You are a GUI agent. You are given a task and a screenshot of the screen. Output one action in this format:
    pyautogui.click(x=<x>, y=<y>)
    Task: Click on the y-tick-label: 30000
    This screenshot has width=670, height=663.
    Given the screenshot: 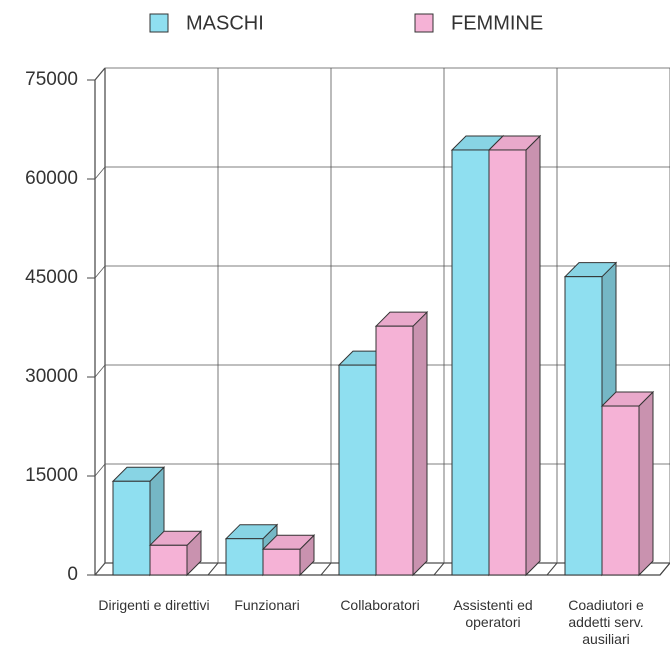 What is the action you would take?
    pyautogui.click(x=51, y=376)
    